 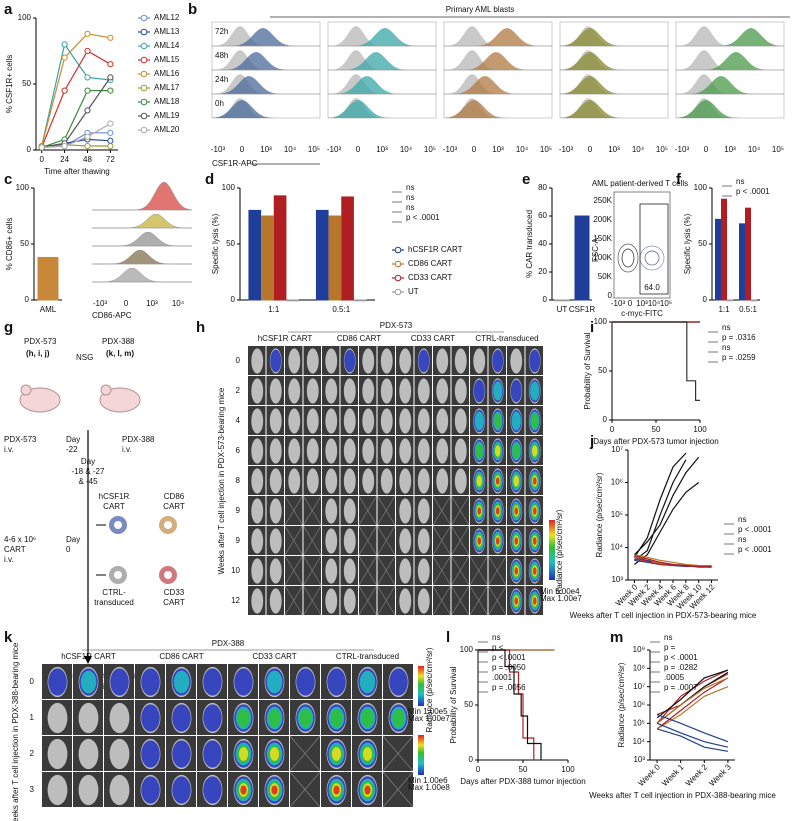 What do you see at coordinates (429, 689) in the screenshot?
I see `colorbar-label: Radiance (p/sec/cm²/sr)` at bounding box center [429, 689].